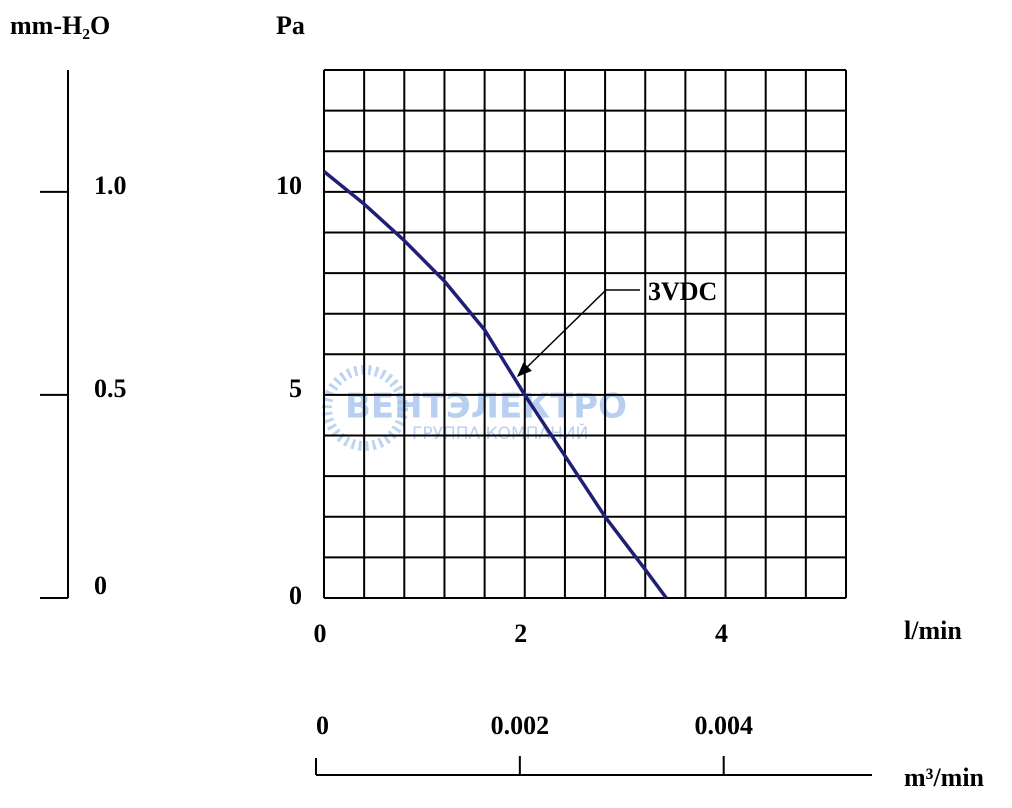 The image size is (1012, 808). Describe the element at coordinates (723, 725) in the screenshot. I see `x2-tick-label: 0.004` at that location.